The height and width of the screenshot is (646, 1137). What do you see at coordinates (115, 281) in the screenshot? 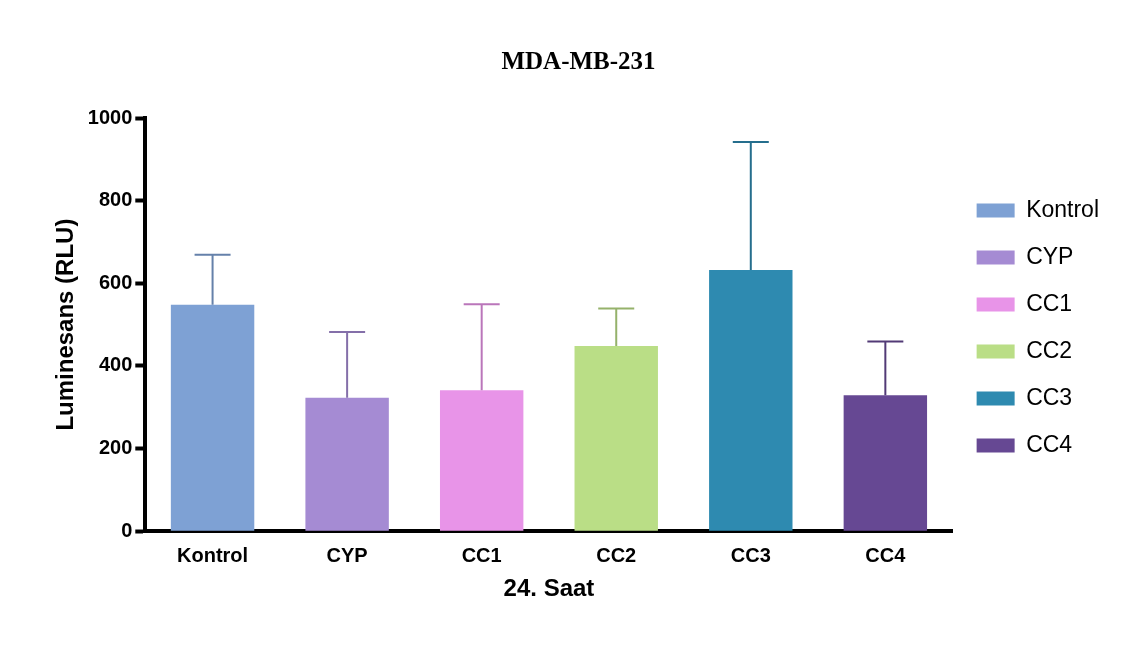
I see `y-tick-label: 600` at bounding box center [115, 281].